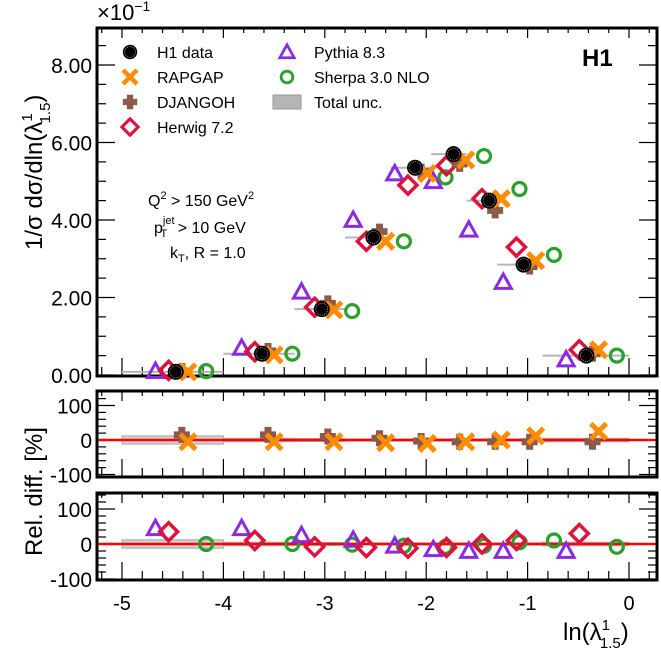 The height and width of the screenshot is (658, 661). I want to click on legend-rapgap: RAPGAP, so click(172, 77).